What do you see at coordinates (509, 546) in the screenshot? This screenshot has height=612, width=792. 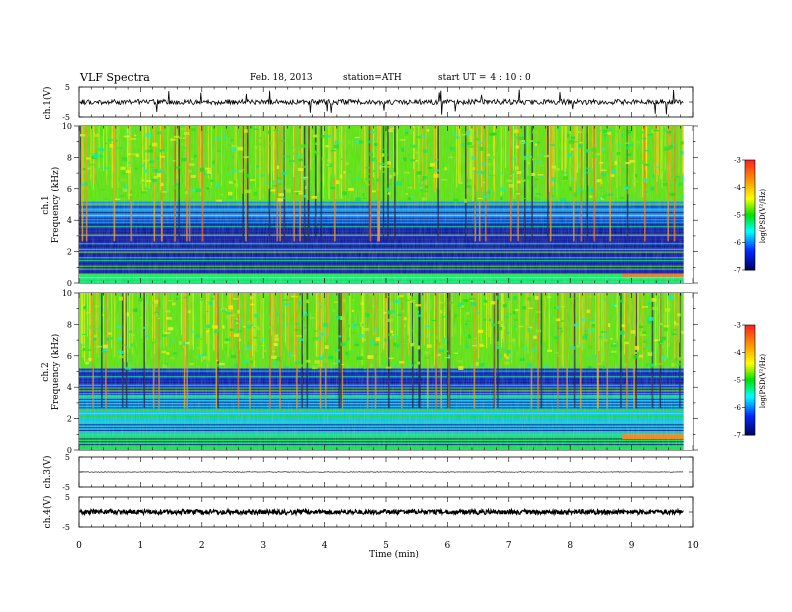 I see `x-tick-label: 7` at bounding box center [509, 546].